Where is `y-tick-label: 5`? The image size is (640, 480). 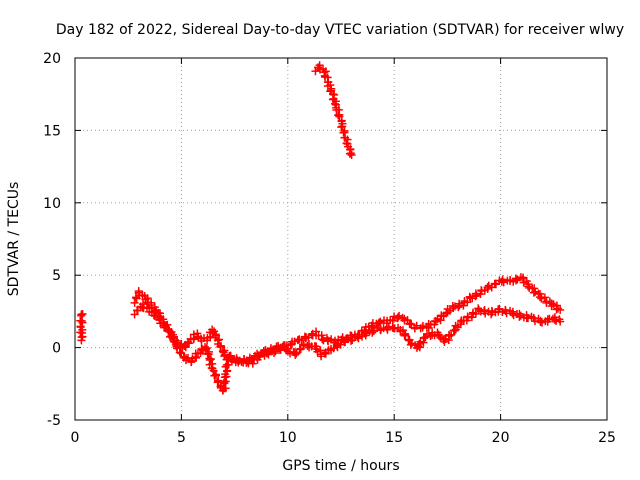
y-tick-label: 5 is located at coordinates (56, 276).